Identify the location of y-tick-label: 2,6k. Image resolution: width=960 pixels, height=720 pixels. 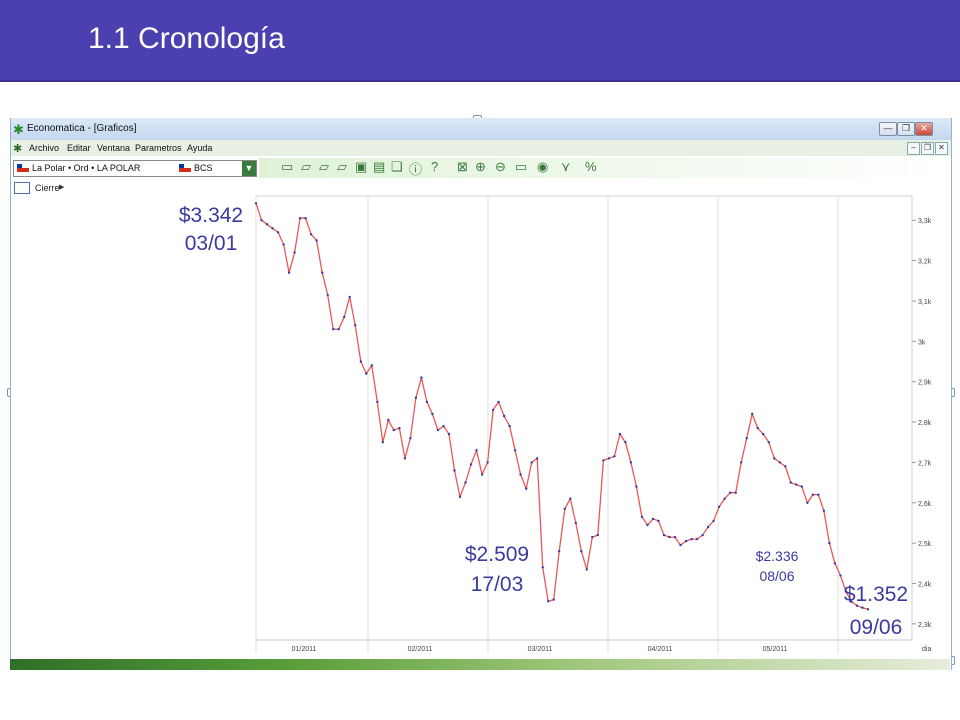
(925, 504).